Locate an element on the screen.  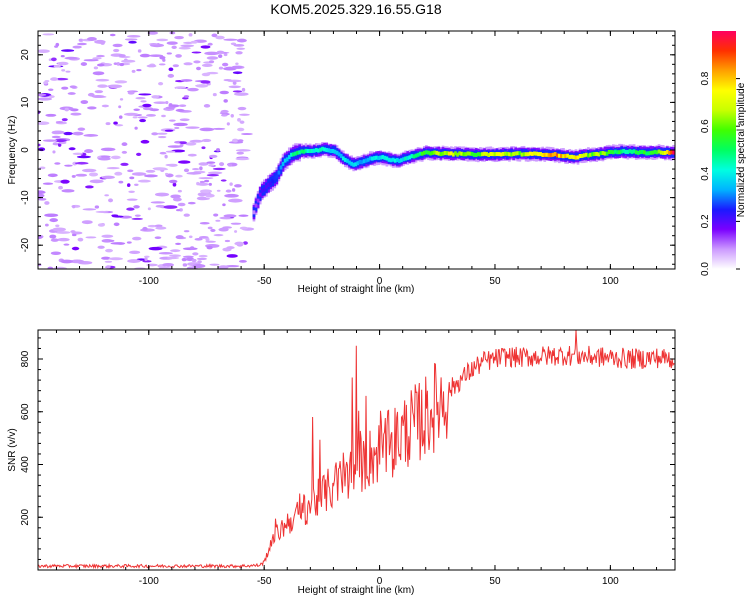
x-tick-label: -100 is located at coordinates (149, 281).